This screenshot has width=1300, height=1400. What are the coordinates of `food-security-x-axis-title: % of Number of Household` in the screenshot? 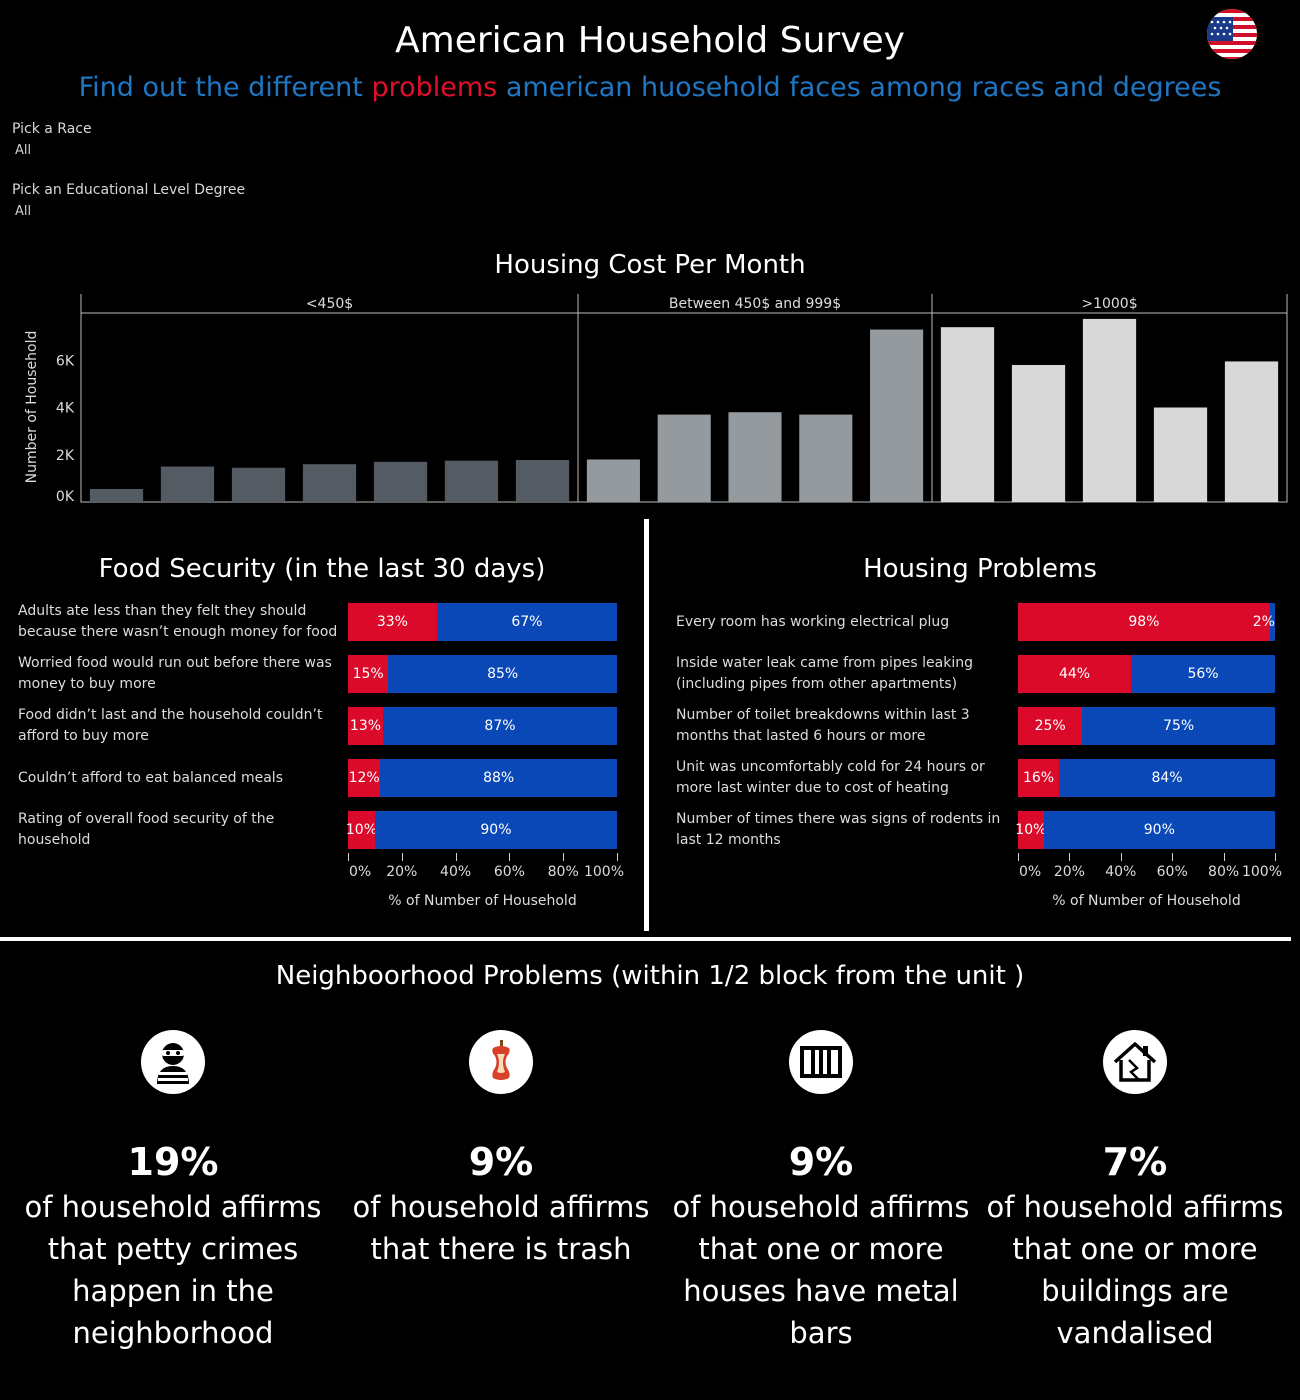 It's located at (482, 901).